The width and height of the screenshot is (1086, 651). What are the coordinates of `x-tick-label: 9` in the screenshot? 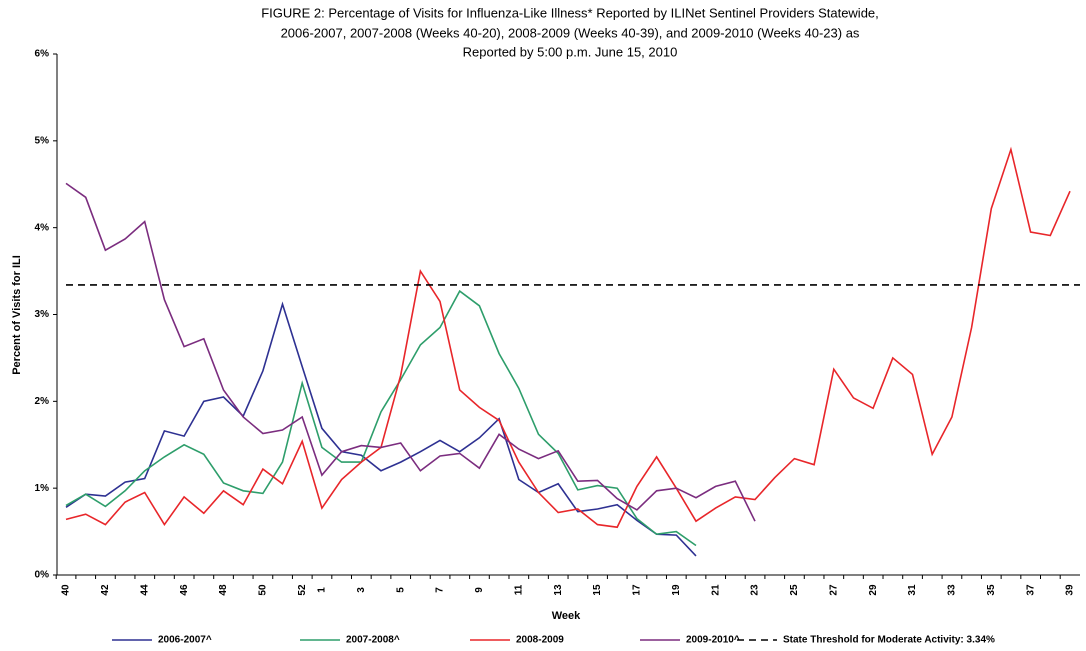 It's located at (479, 590).